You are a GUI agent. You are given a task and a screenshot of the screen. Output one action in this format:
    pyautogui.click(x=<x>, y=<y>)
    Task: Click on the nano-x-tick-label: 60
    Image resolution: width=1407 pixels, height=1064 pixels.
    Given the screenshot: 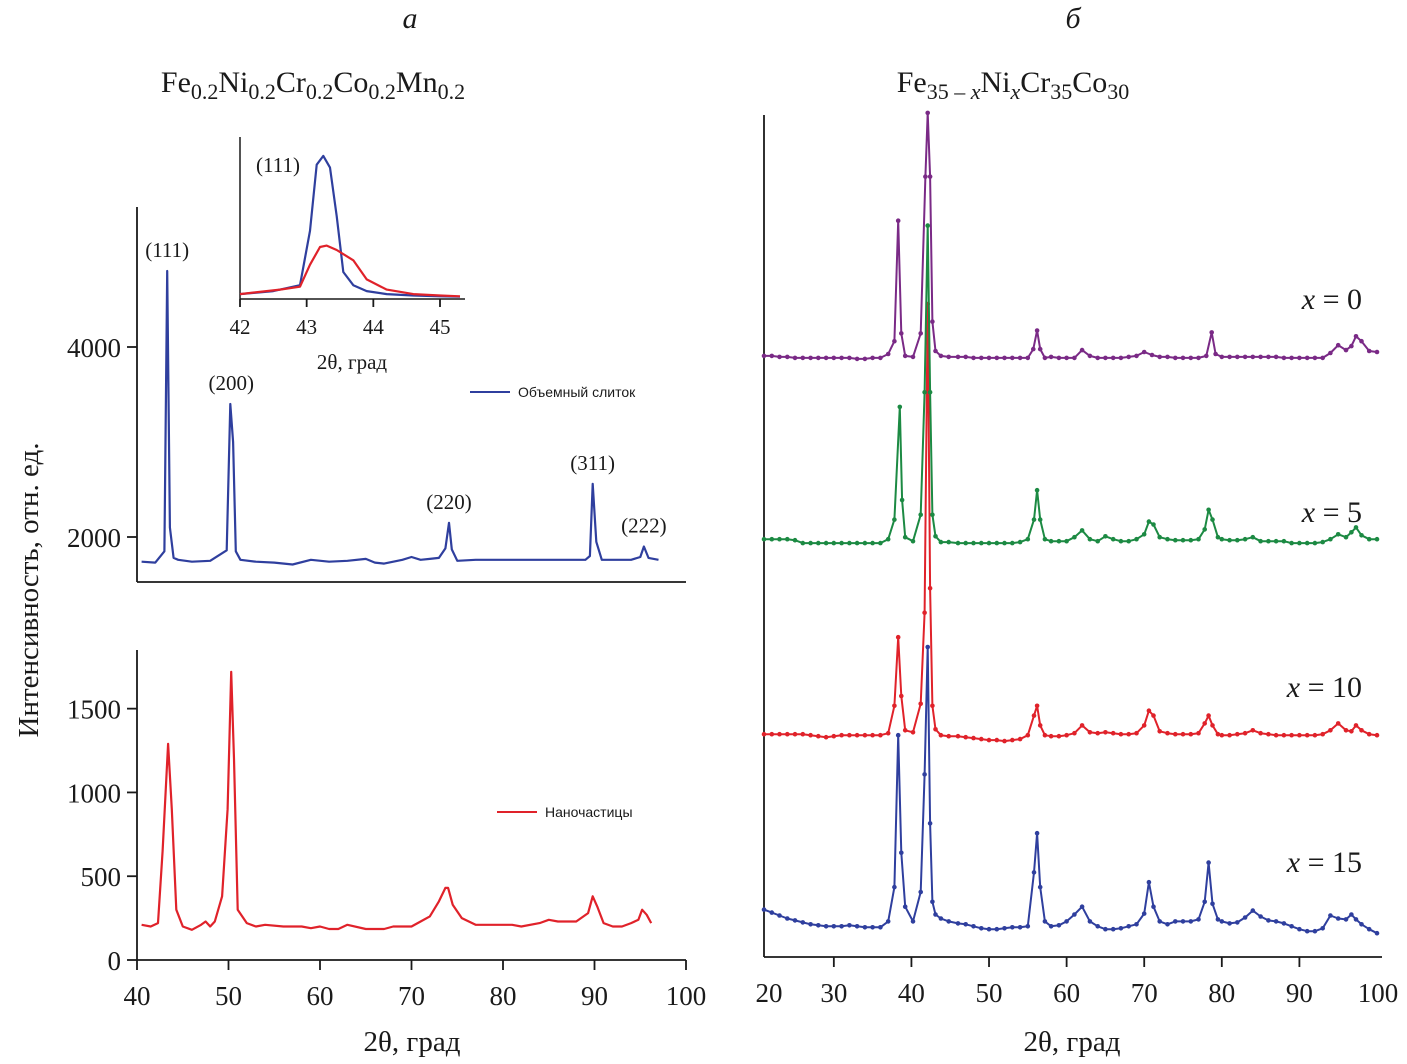 What is the action you would take?
    pyautogui.click(x=320, y=996)
    